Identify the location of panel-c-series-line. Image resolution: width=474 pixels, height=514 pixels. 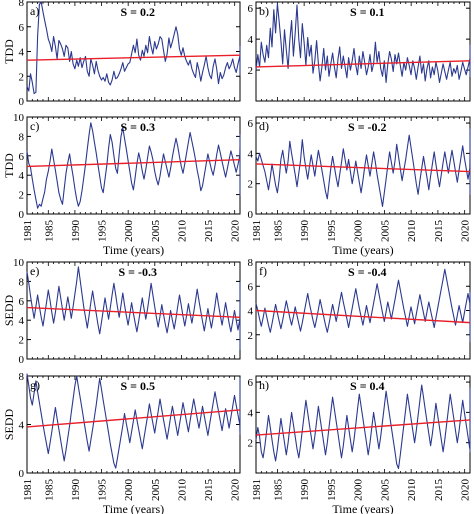
(133, 165).